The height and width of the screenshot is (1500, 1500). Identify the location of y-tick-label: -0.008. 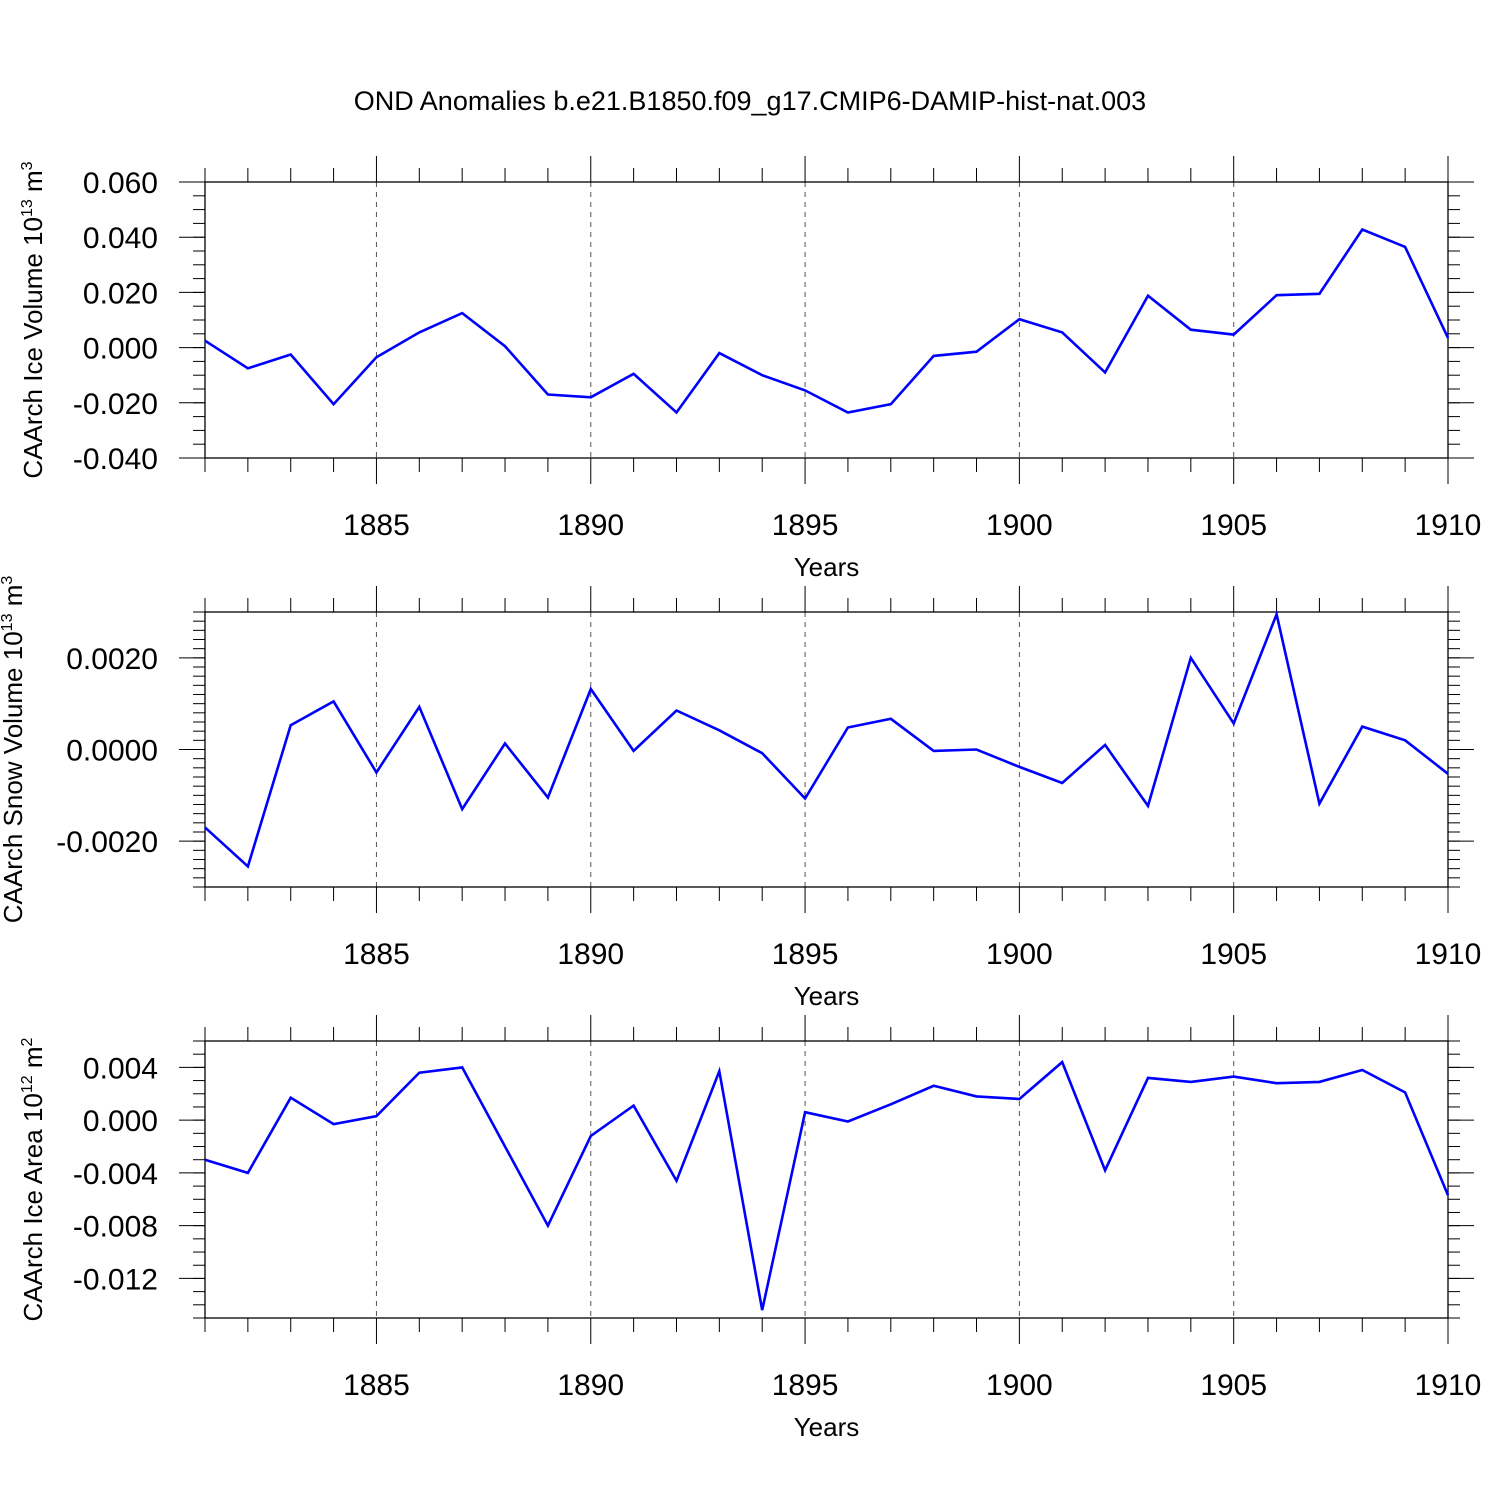
(115, 1227).